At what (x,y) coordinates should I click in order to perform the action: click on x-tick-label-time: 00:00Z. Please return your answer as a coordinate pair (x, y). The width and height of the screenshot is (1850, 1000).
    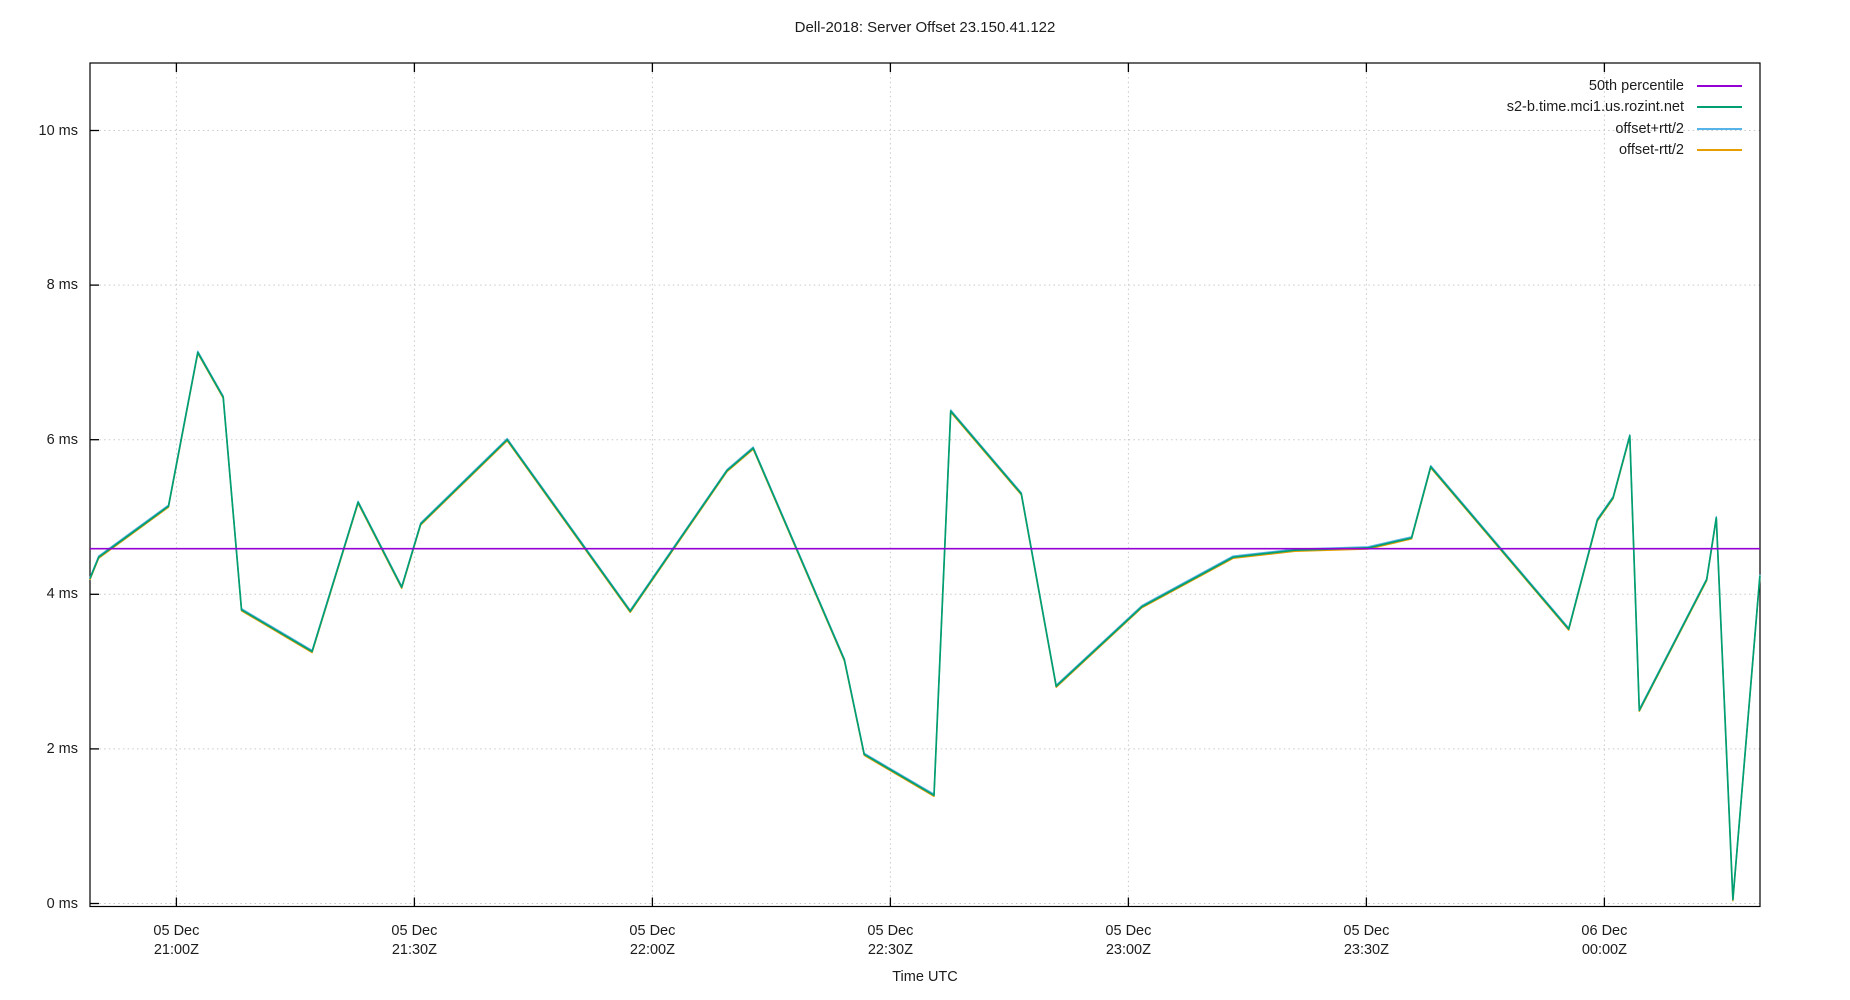
    Looking at the image, I should click on (1604, 950).